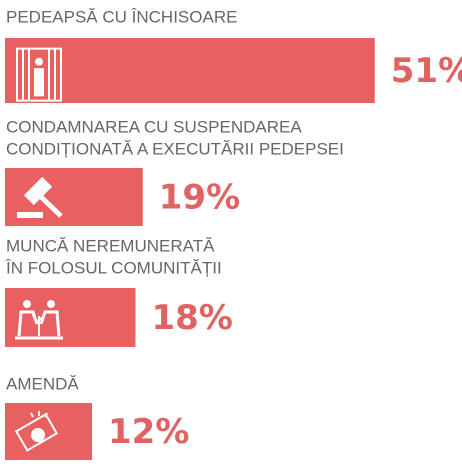 This screenshot has width=462, height=470. I want to click on value-label: 19%, so click(199, 198).